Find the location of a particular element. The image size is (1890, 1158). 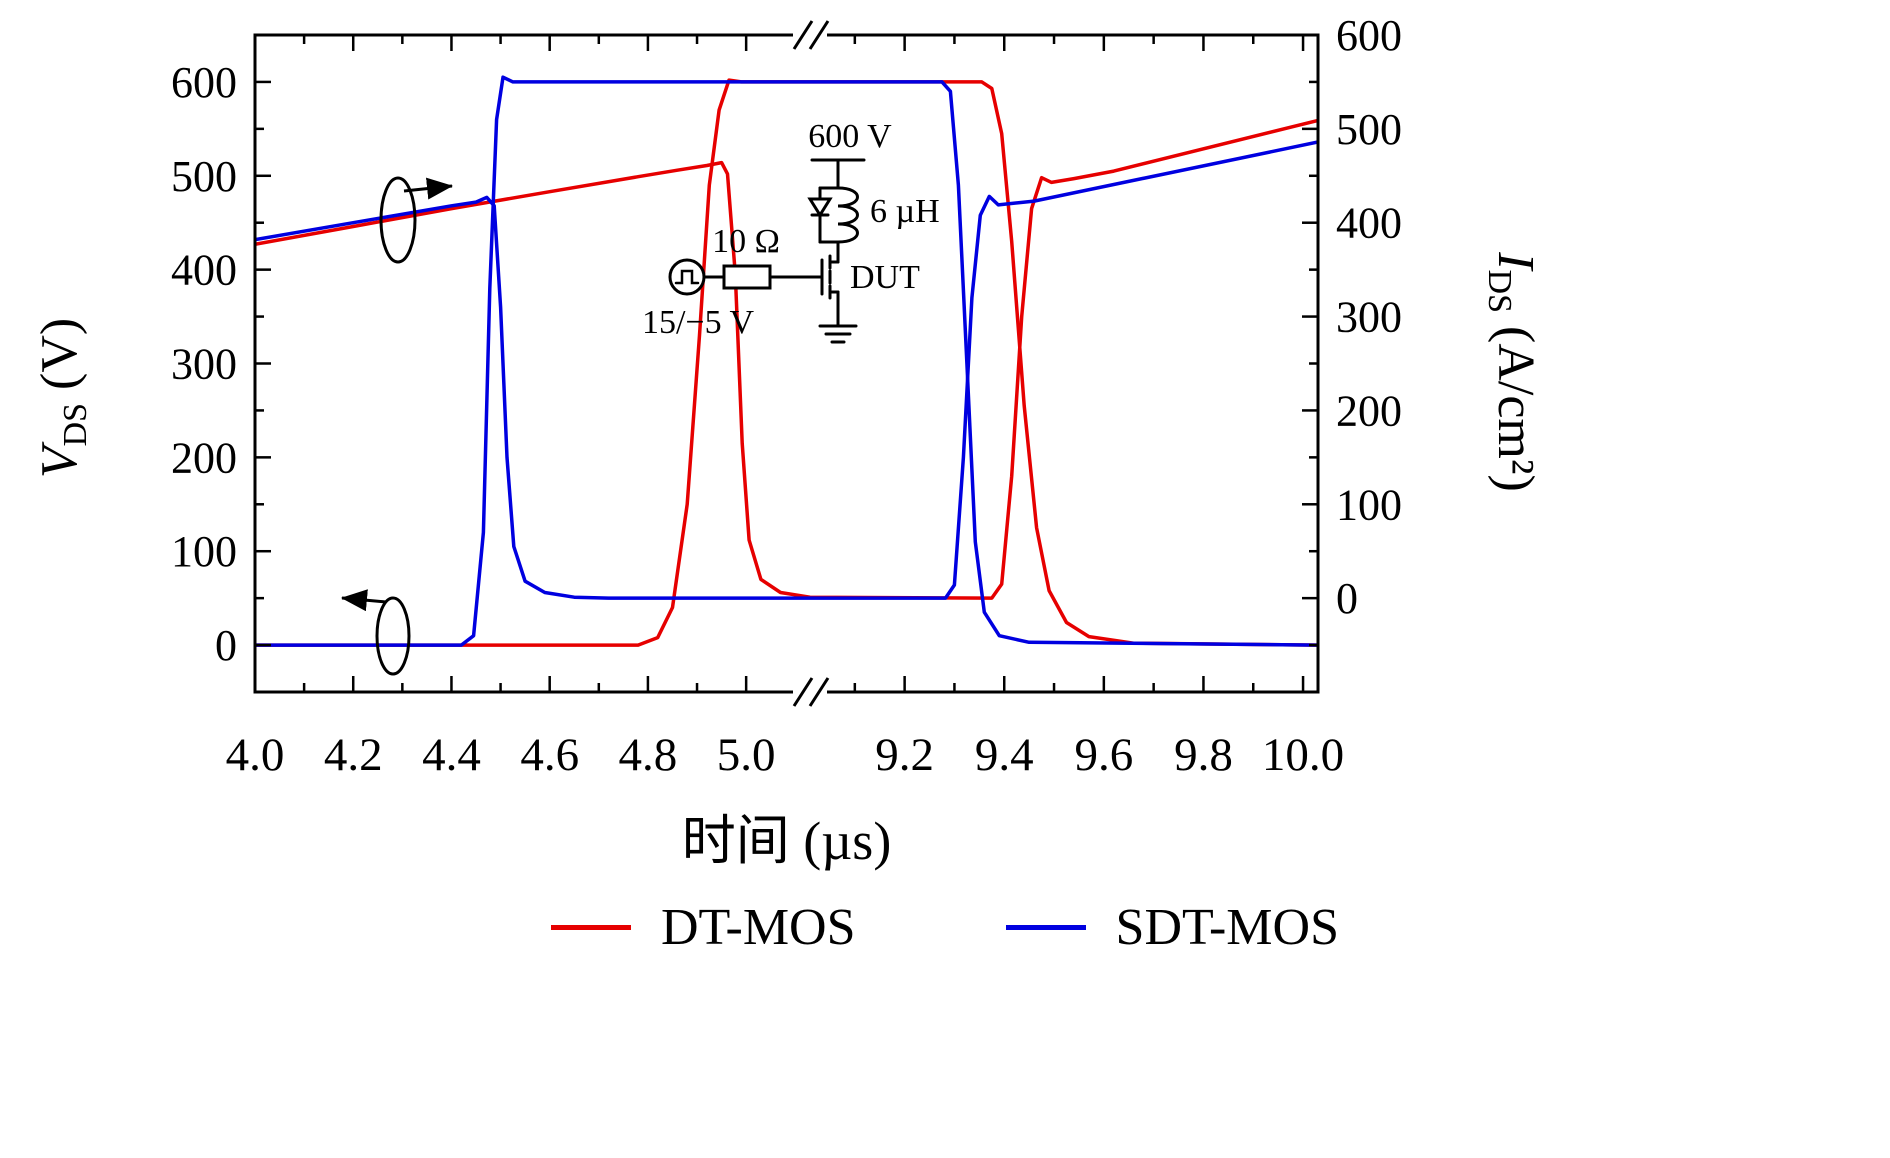

left-axis-arrow is located at coordinates (364, 600).